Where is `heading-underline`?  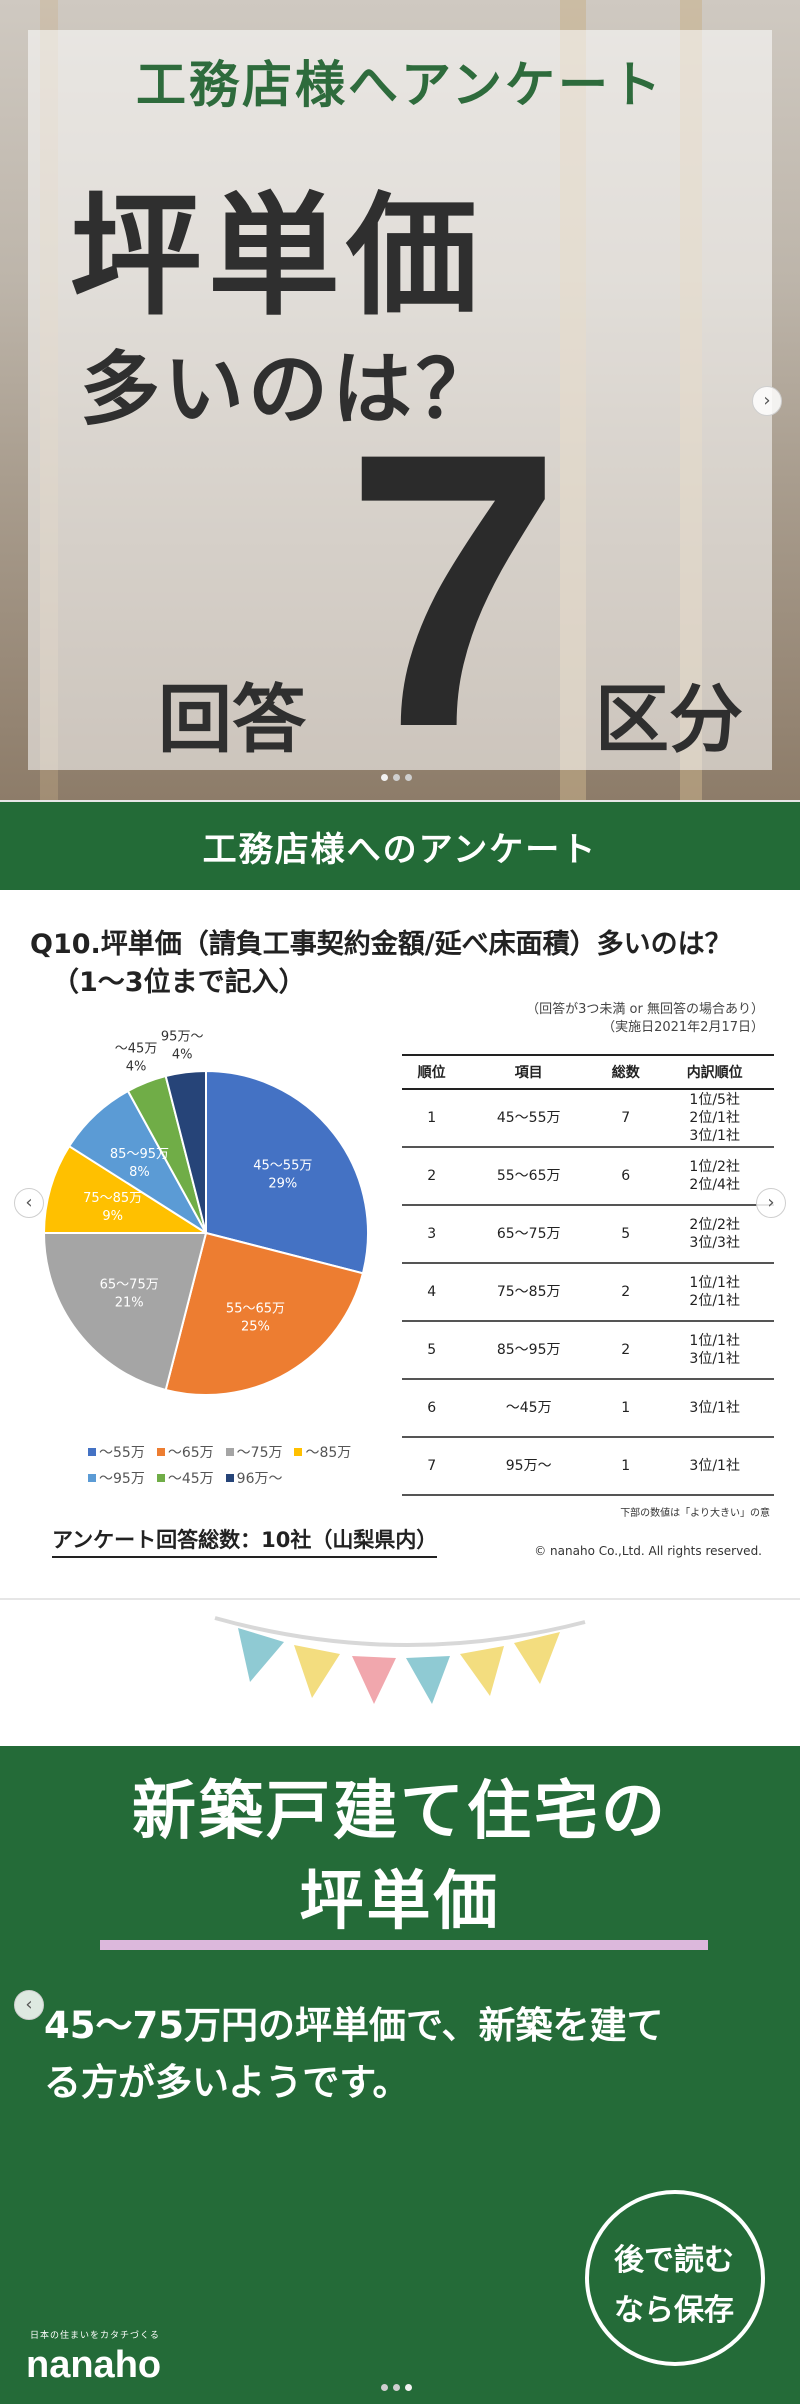
heading-underline is located at coordinates (404, 1945).